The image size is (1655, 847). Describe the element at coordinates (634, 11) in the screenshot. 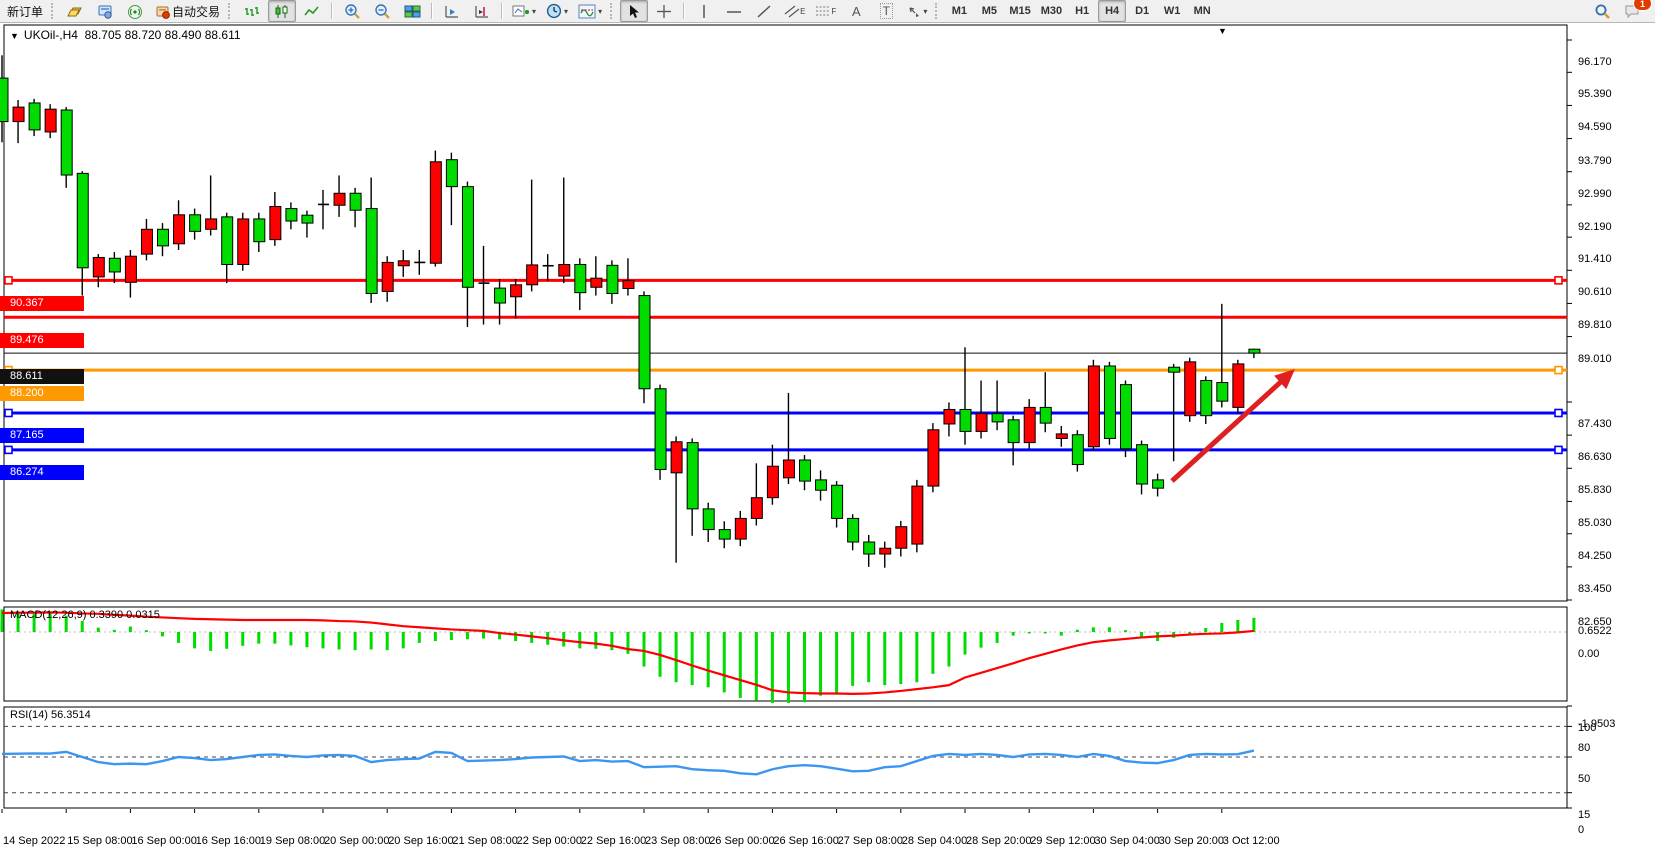

I see `cursor-tool-button` at that location.